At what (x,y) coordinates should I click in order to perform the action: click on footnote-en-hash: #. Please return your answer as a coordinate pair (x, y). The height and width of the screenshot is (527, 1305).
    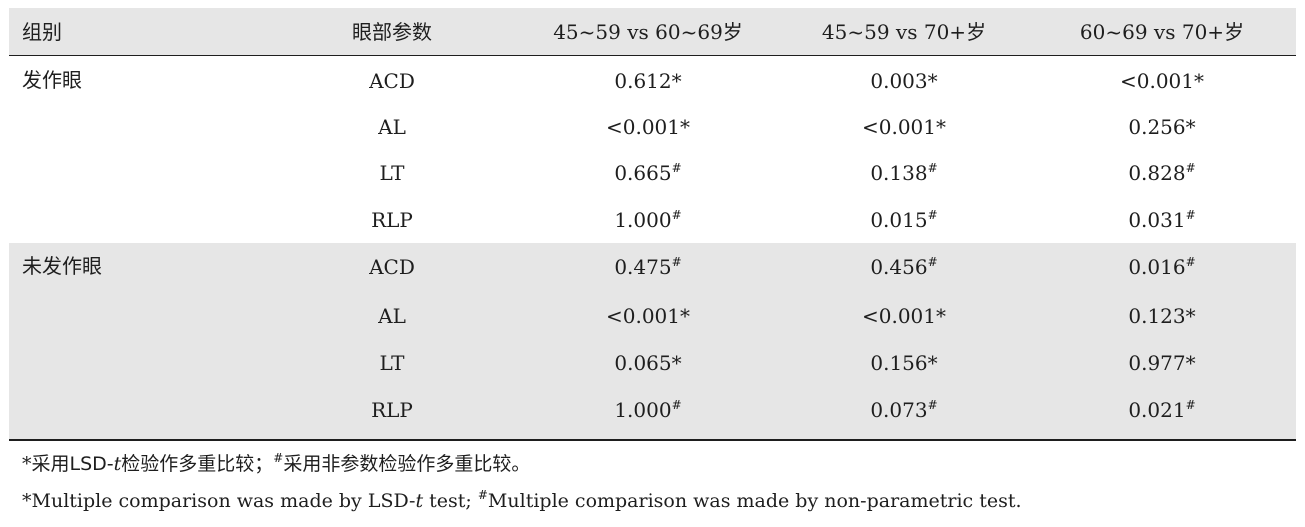
    Looking at the image, I should click on (482, 495).